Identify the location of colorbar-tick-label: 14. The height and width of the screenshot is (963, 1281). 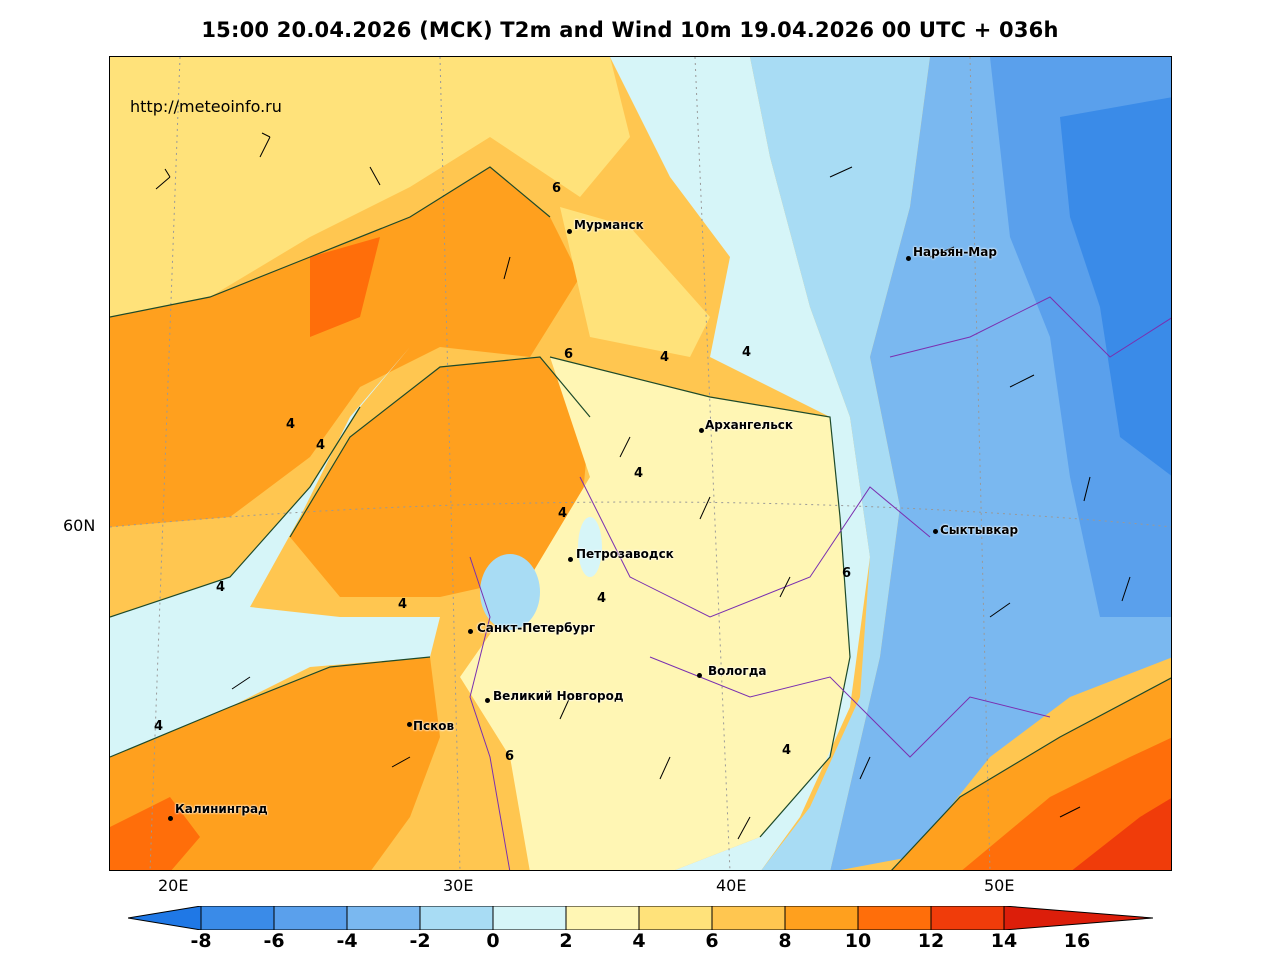
(1004, 941).